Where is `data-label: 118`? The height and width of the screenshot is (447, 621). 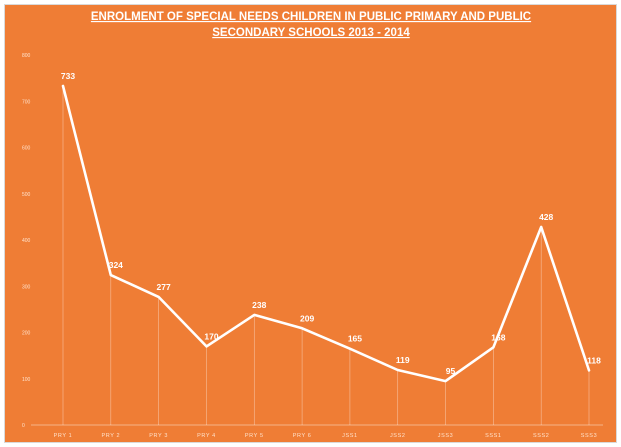
data-label: 118 is located at coordinates (594, 360).